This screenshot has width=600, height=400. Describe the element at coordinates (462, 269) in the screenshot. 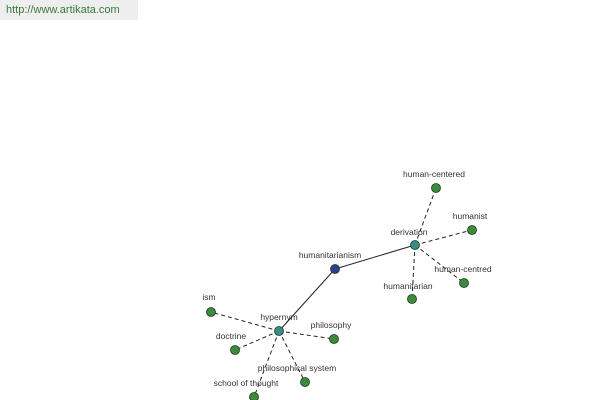

I see `node-label: human-centred` at that location.